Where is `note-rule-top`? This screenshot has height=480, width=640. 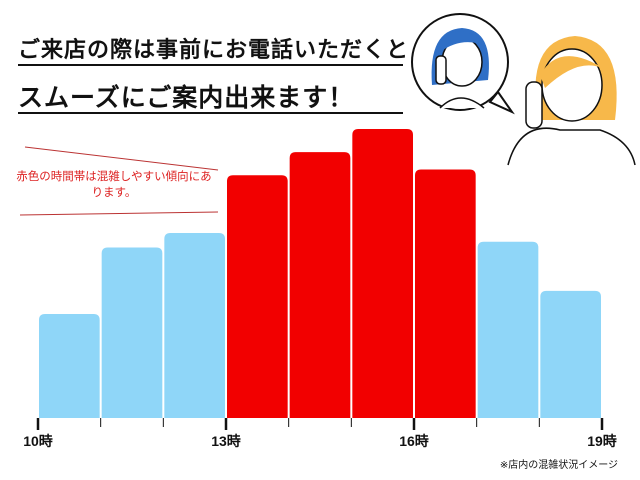
note-rule-top is located at coordinates (121, 158).